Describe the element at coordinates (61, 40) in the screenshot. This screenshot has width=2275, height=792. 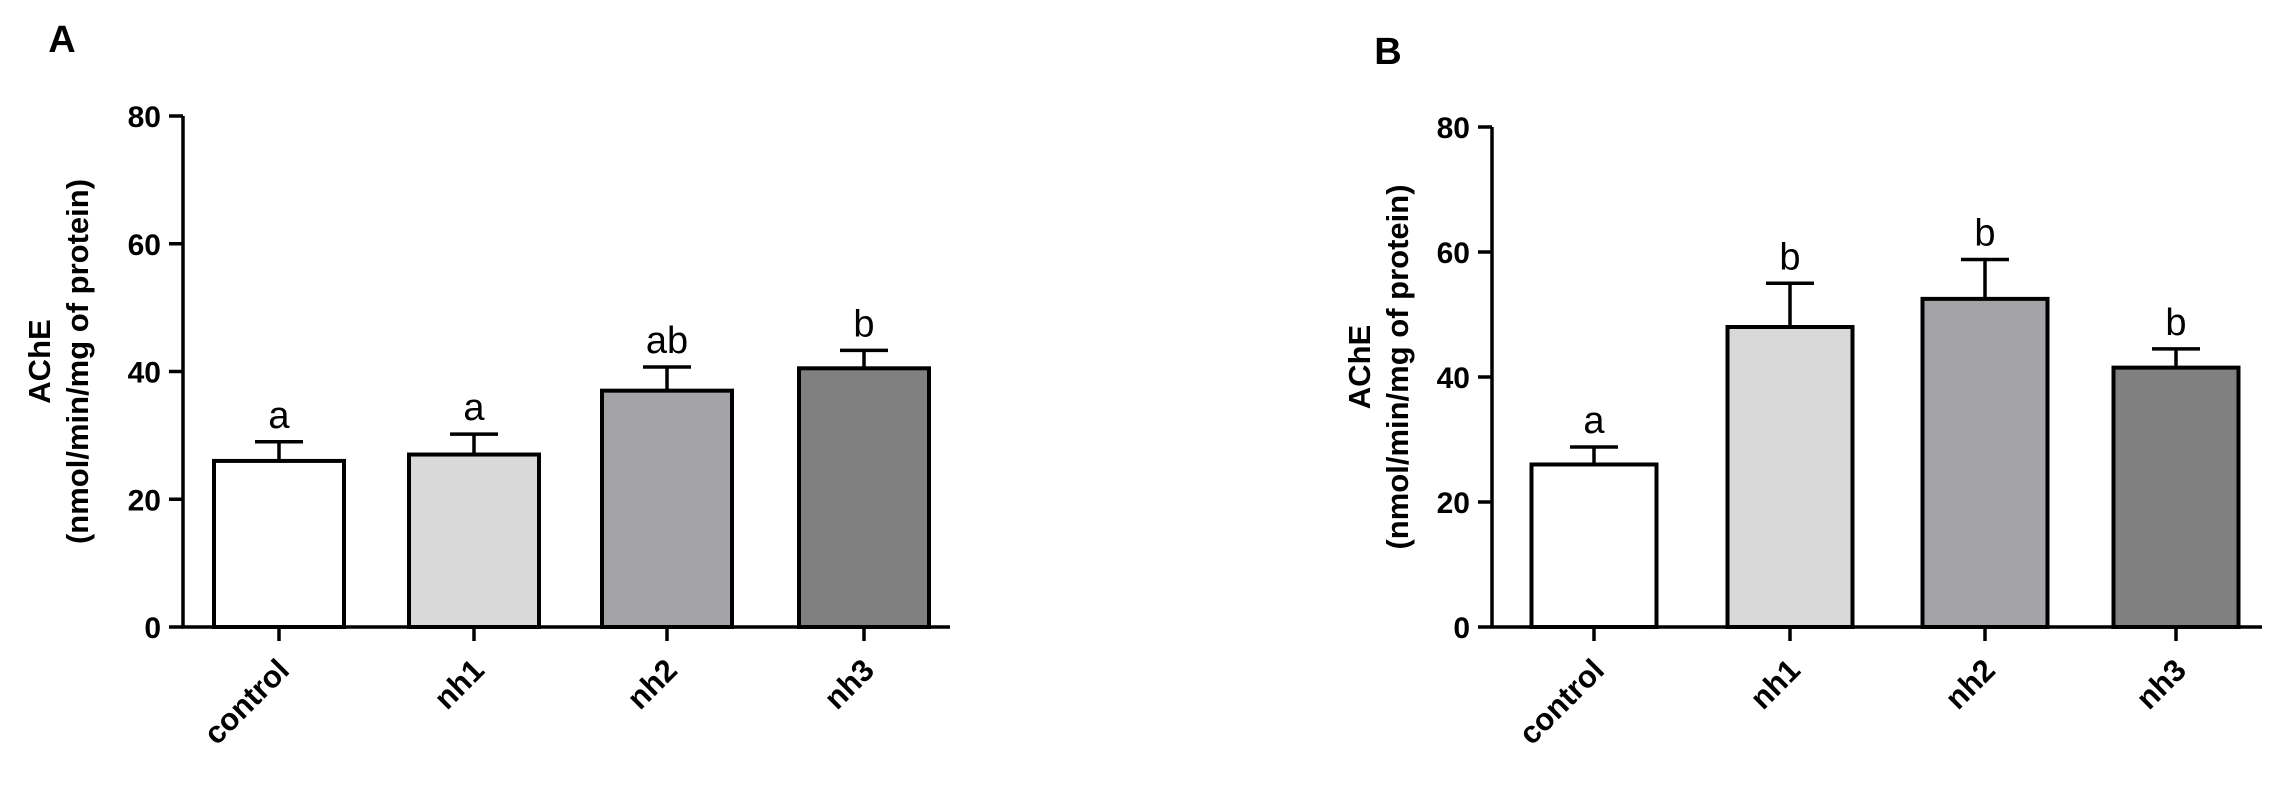
I see `panel-letter: A` at that location.